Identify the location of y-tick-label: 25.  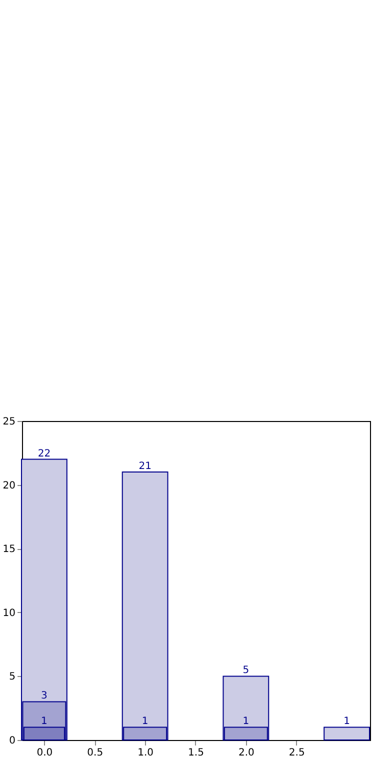
(9, 422).